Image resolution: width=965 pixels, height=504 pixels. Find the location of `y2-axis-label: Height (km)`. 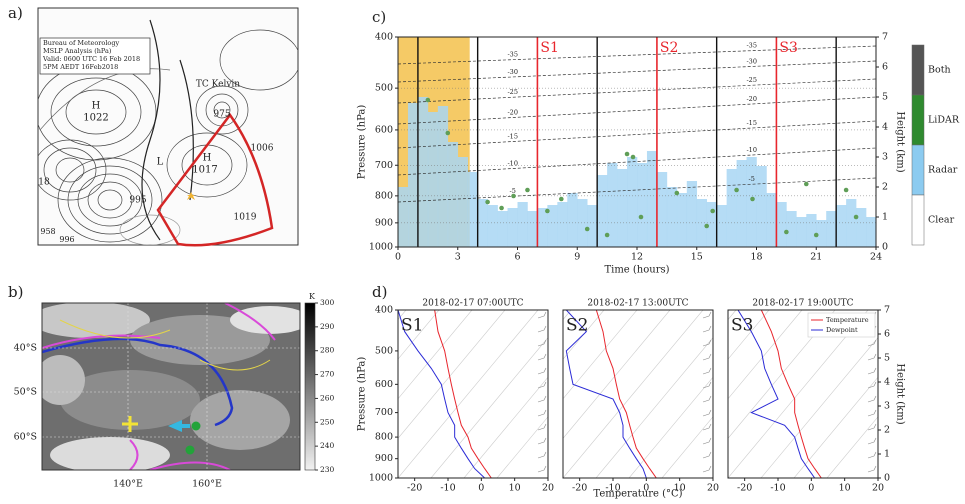

y2-axis-label: Height (km) is located at coordinates (900, 141).